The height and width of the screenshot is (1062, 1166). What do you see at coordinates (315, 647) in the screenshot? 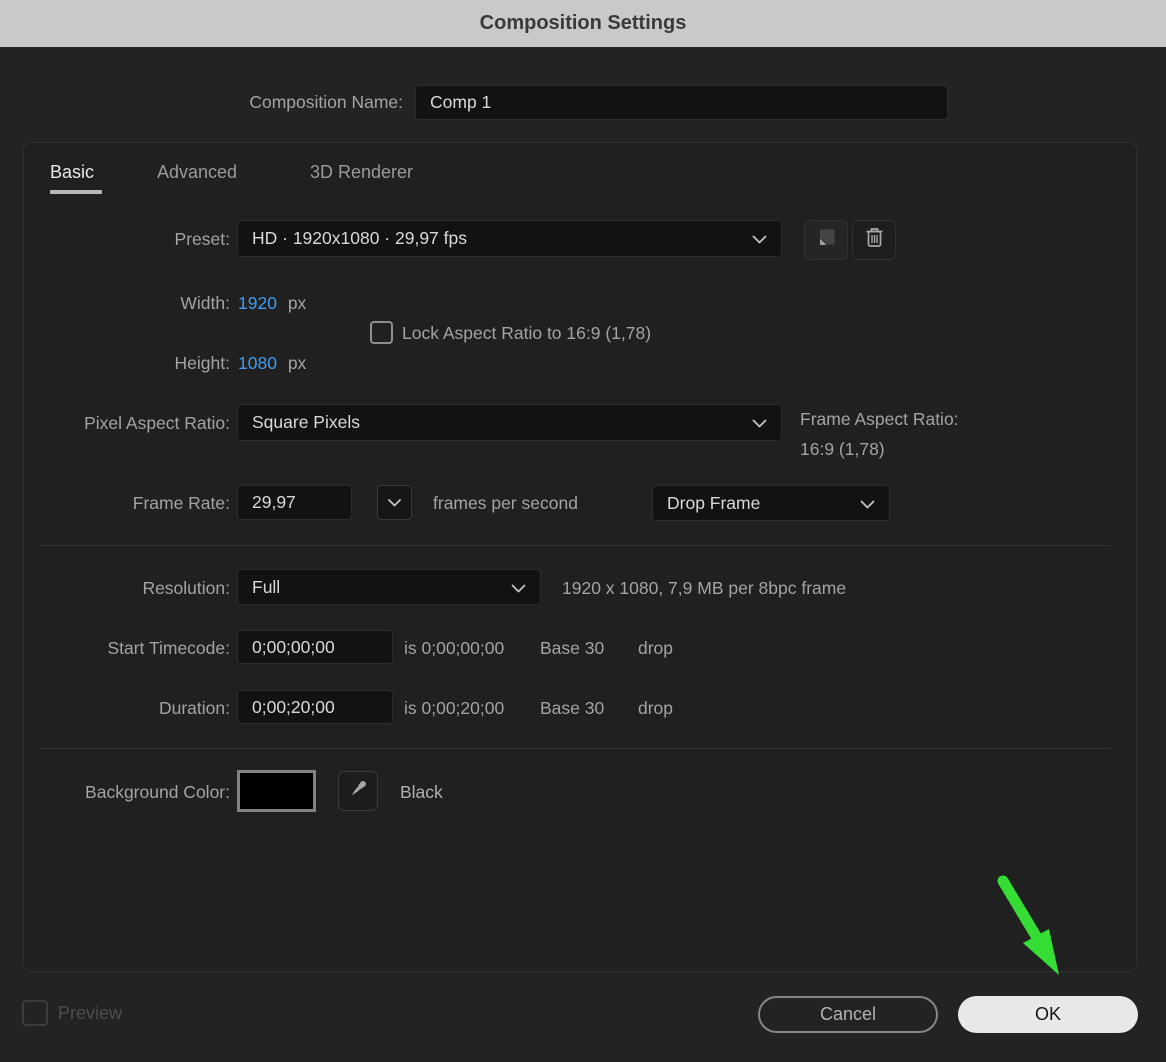
I see `start-timecode-input` at bounding box center [315, 647].